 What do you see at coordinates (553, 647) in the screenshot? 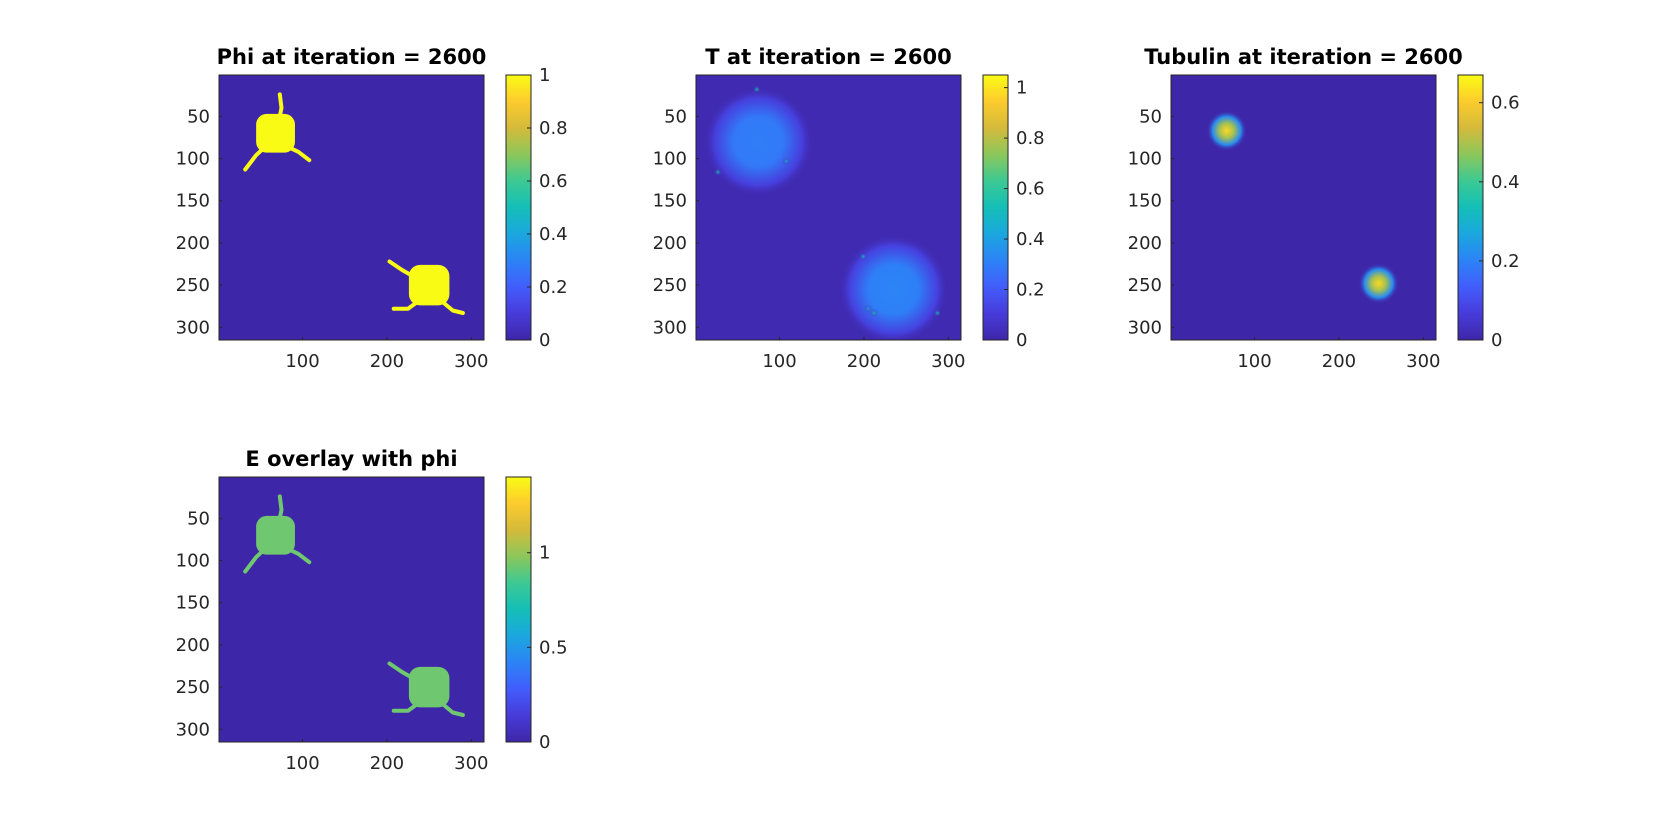
I see `colorbar-tick-label: 0.5` at bounding box center [553, 647].